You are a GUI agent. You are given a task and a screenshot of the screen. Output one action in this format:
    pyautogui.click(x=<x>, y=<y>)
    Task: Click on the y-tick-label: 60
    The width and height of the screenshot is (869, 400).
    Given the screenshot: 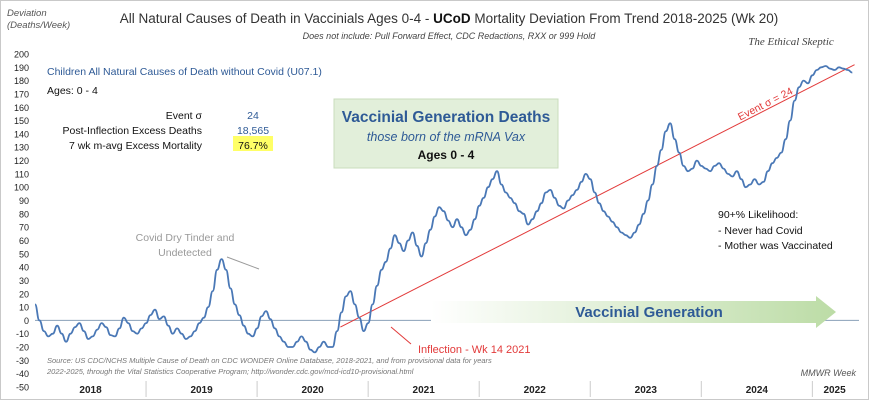 What is the action you would take?
    pyautogui.click(x=24, y=241)
    